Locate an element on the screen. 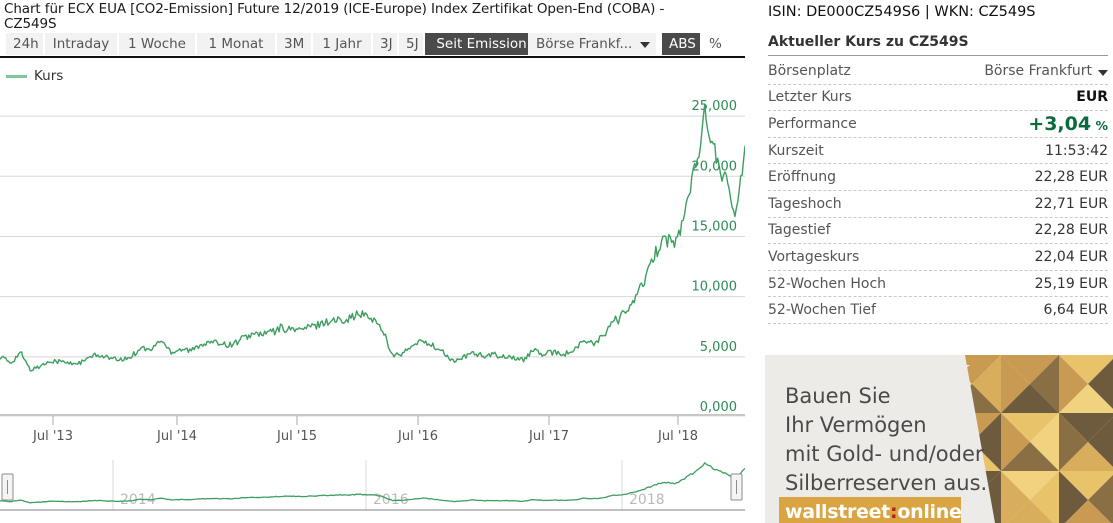 The image size is (1113, 523). panel-heading: Aktueller Kurs zu CZ549S is located at coordinates (938, 45).